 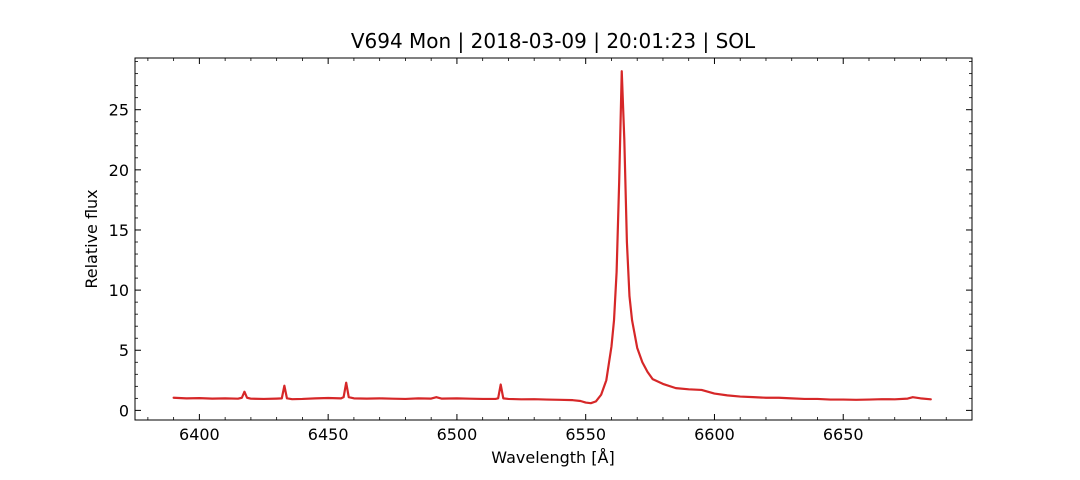 What do you see at coordinates (553, 41) in the screenshot?
I see `chart-title: V694 Mon | 2018-03-09 | 20:01:23 | SOL` at bounding box center [553, 41].